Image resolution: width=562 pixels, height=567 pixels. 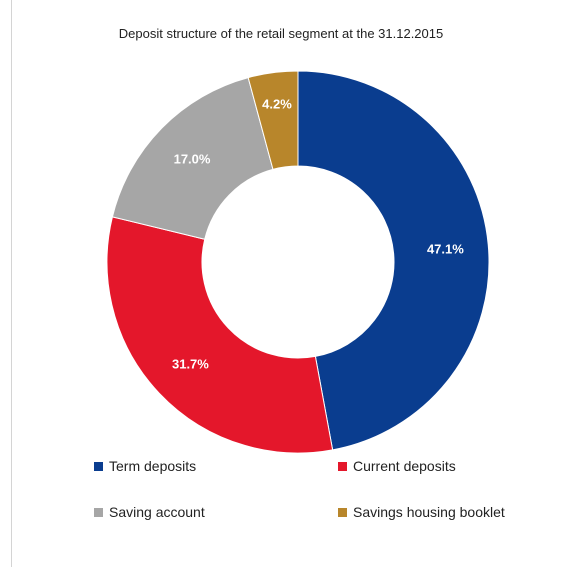 I want to click on slice-label-current-deposits: 31.7%, so click(x=190, y=364).